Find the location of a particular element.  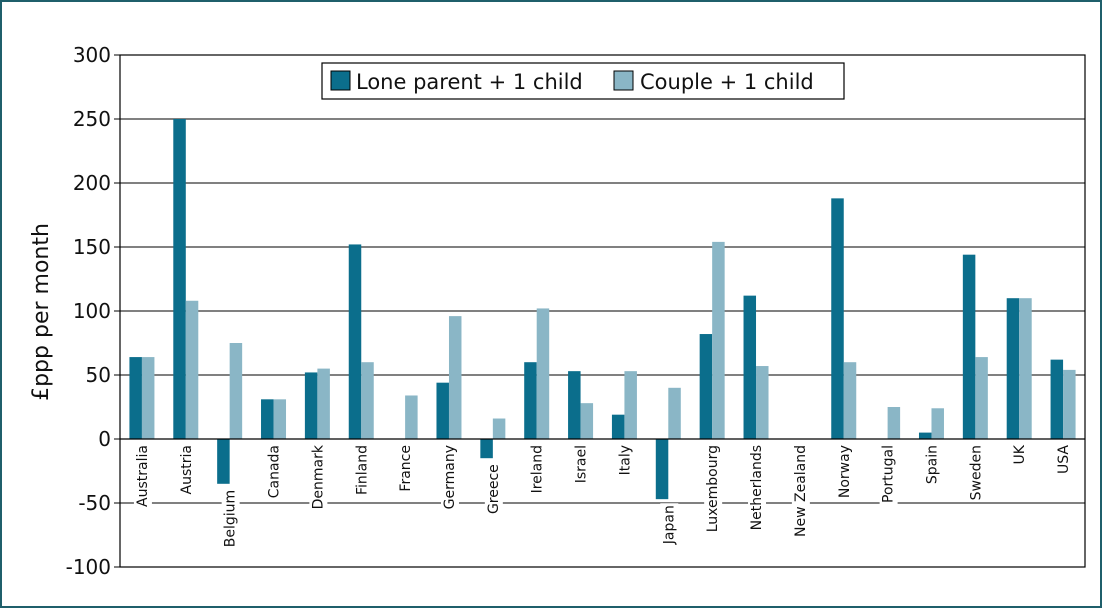

bar-germany-couple is located at coordinates (455, 377).